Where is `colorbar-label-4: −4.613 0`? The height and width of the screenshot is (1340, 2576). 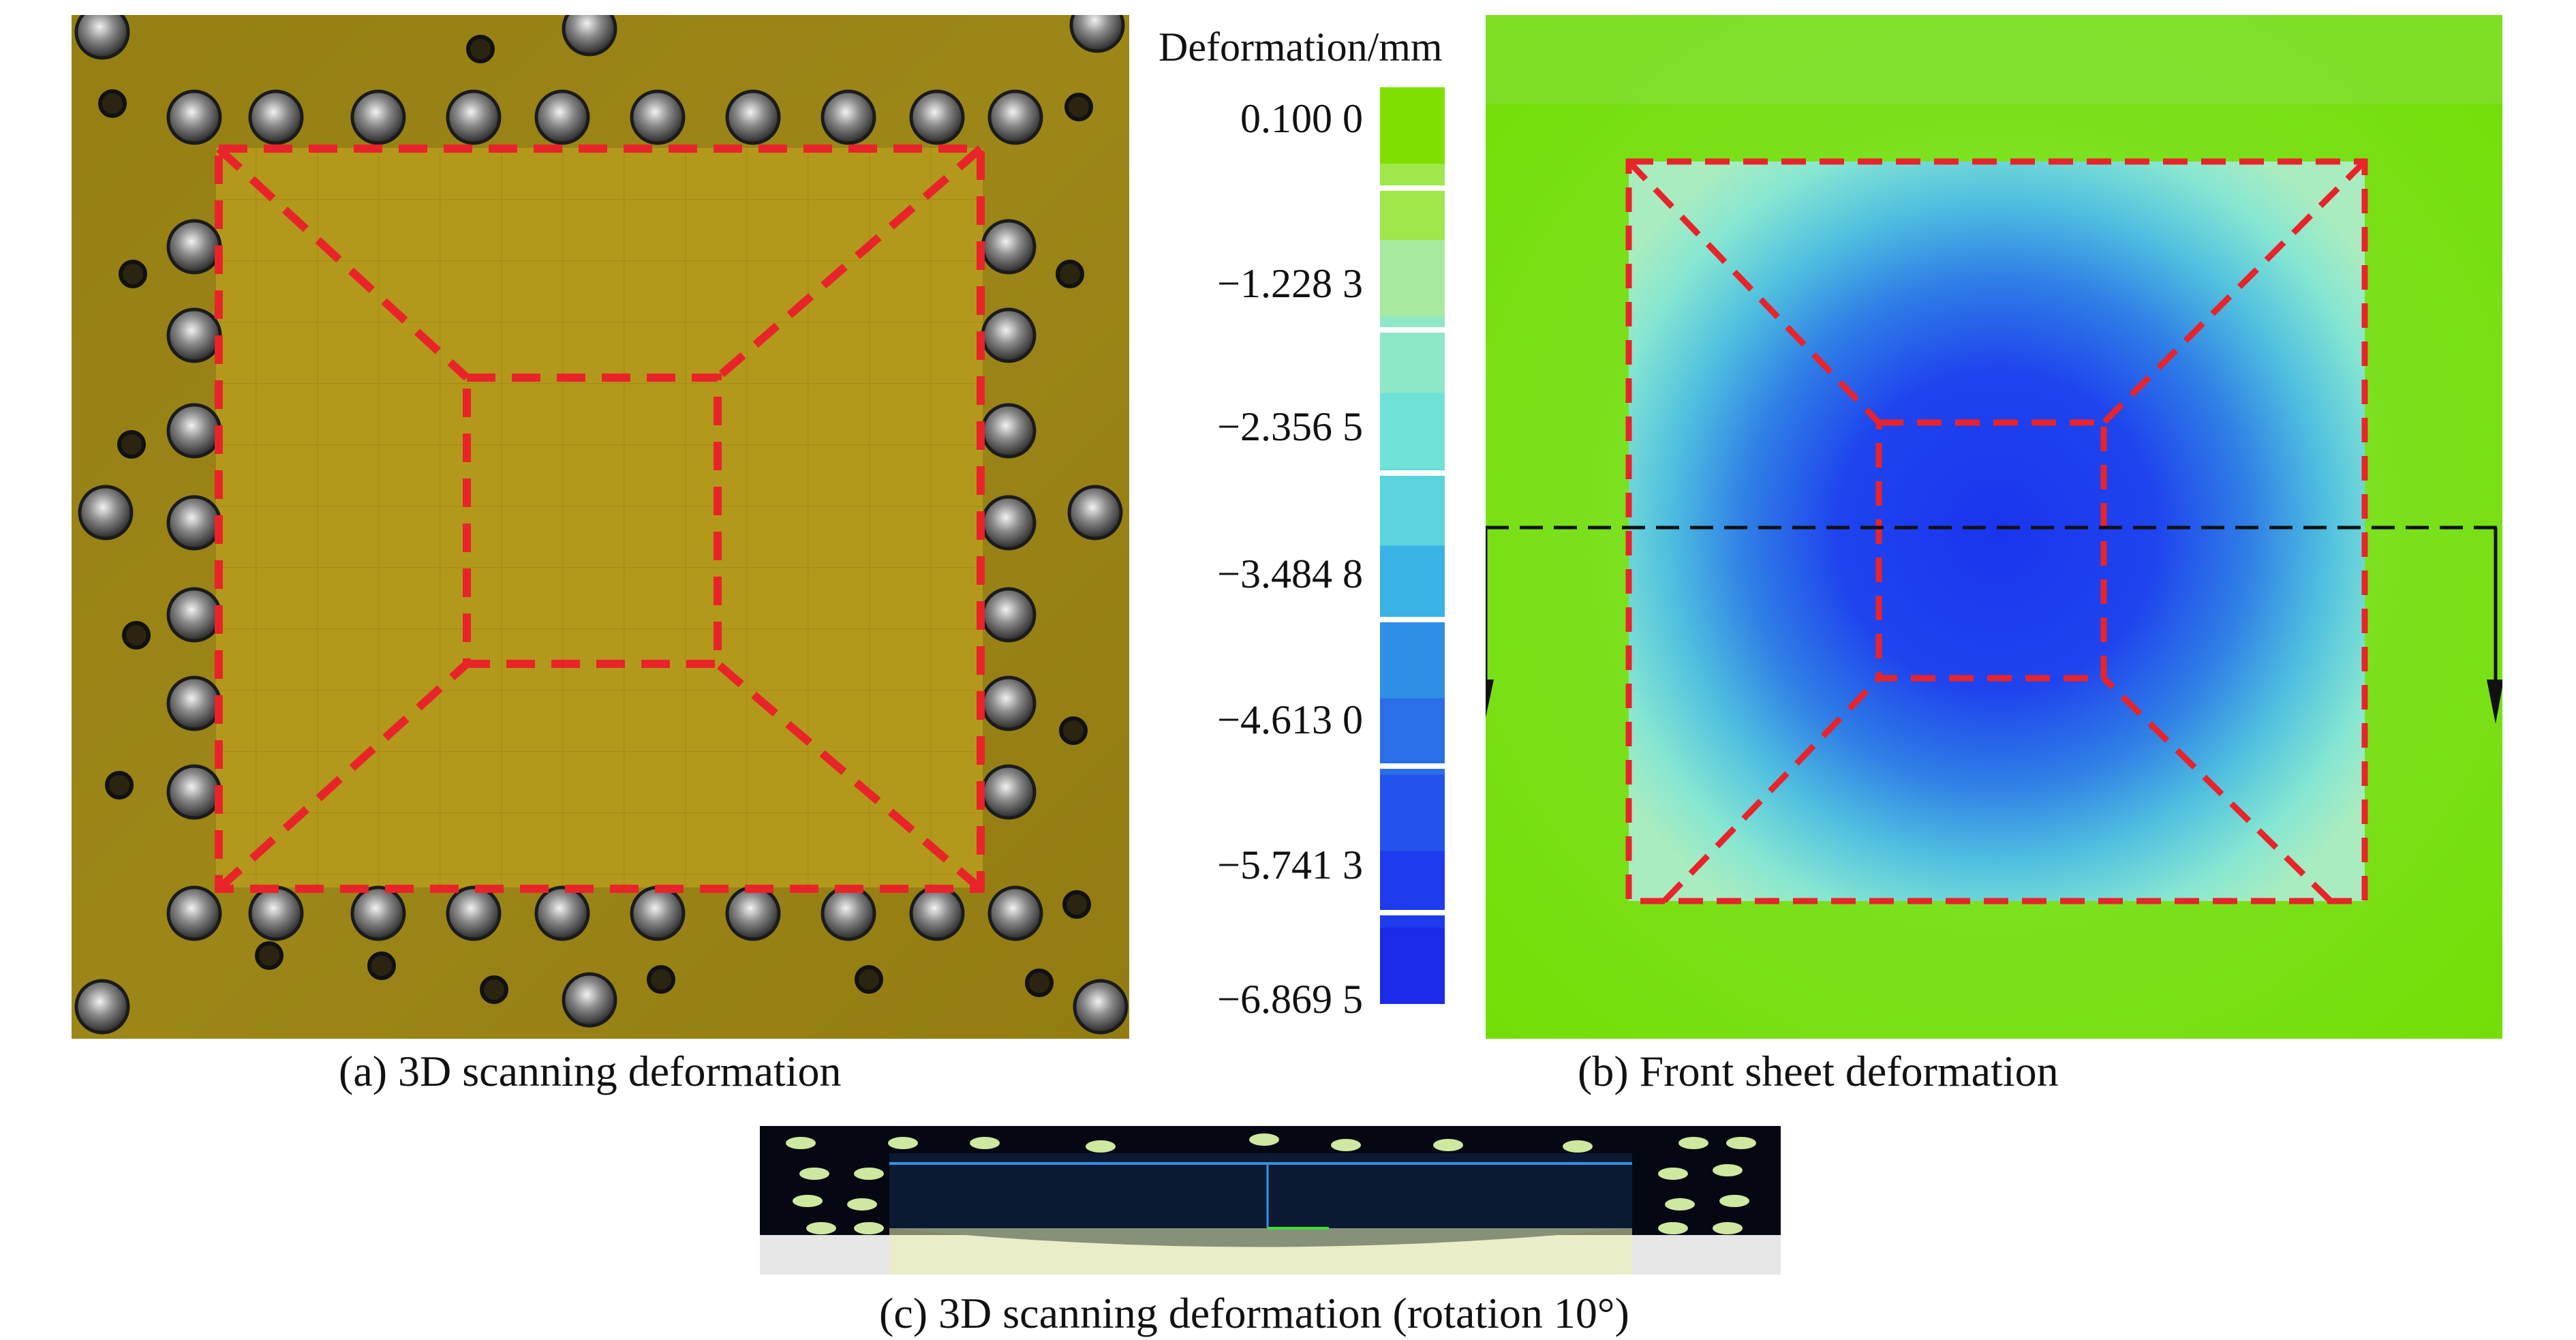 colorbar-label-4: −4.613 0 is located at coordinates (1290, 719).